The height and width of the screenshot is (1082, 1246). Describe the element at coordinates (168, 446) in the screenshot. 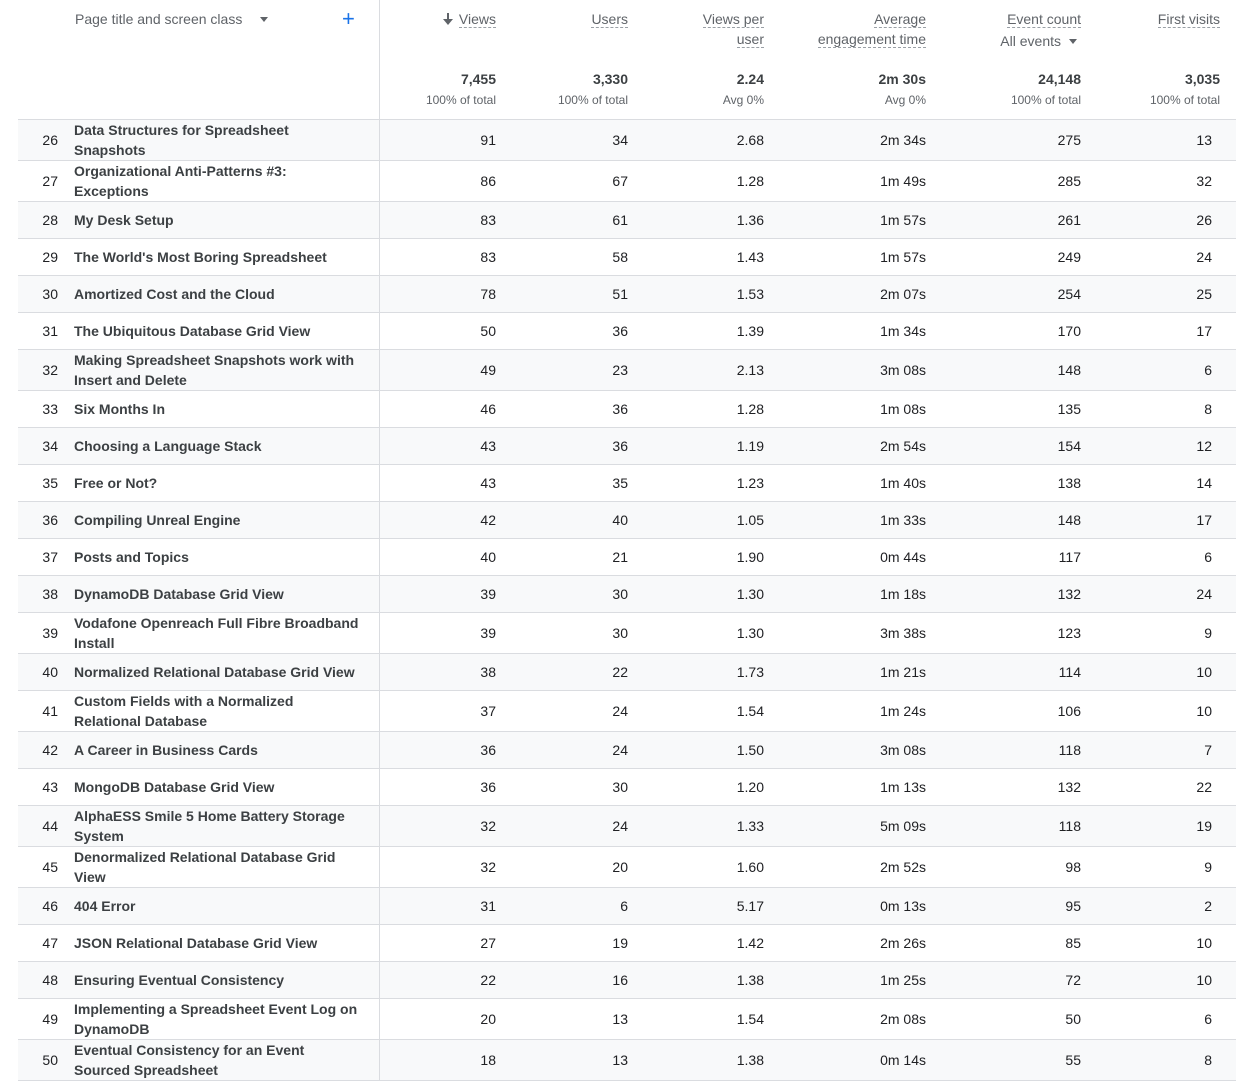

I see `page-title: Choosing a Language Stack` at that location.